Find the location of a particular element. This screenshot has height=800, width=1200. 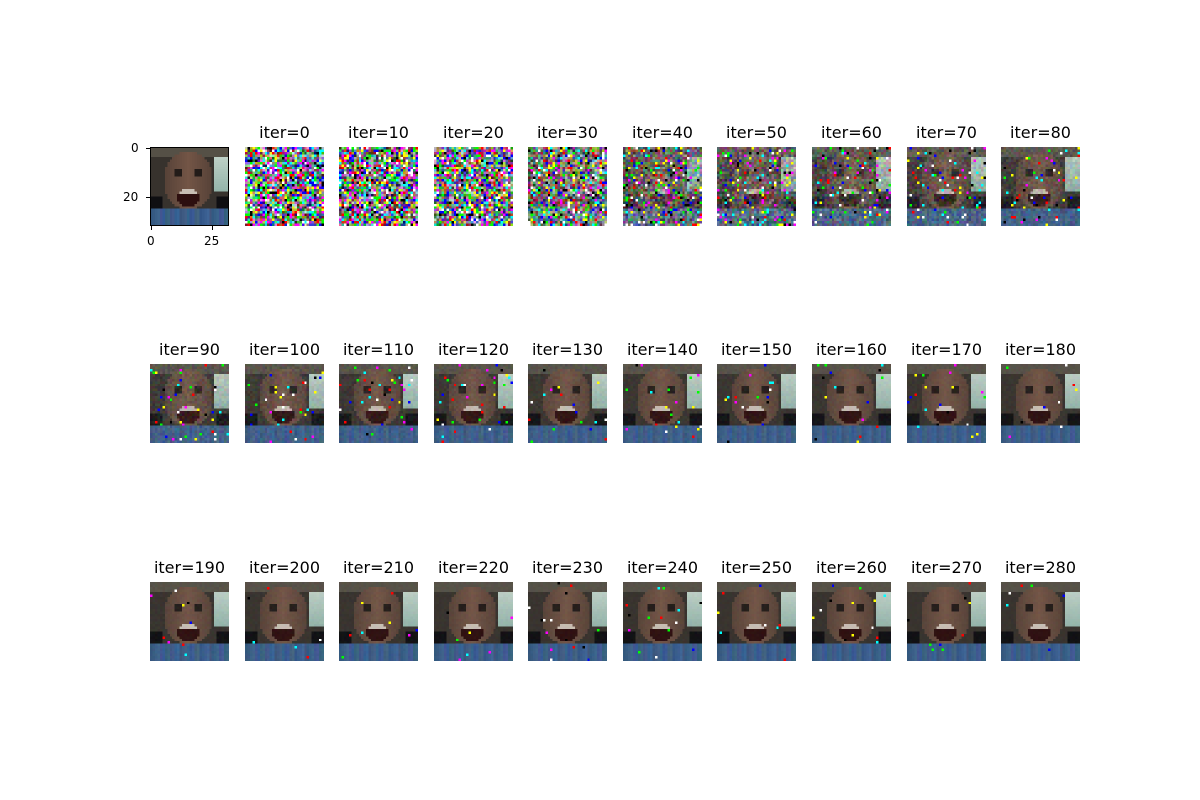

panel-title: iter=20 is located at coordinates (473, 132).